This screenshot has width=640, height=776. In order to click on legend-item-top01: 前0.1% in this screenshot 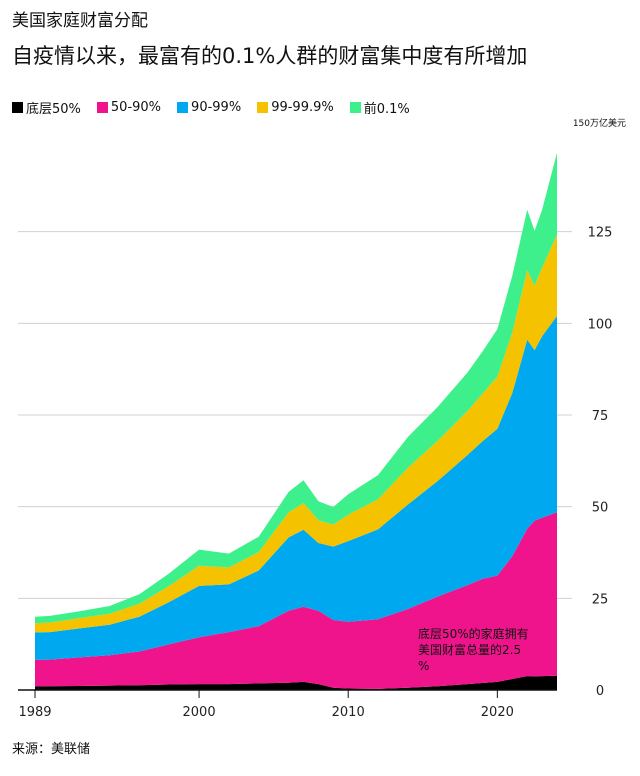, I will do `click(379, 107)`.